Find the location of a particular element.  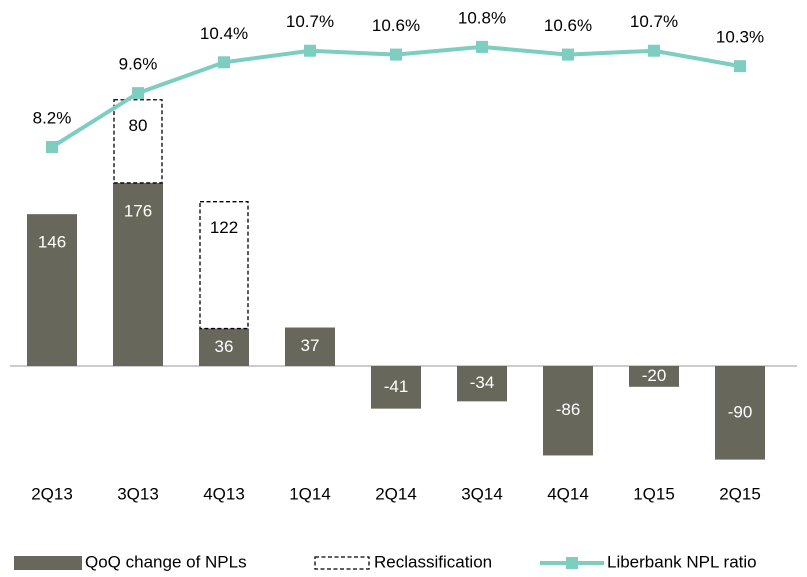

ratio-label: 10.8% is located at coordinates (482, 17).